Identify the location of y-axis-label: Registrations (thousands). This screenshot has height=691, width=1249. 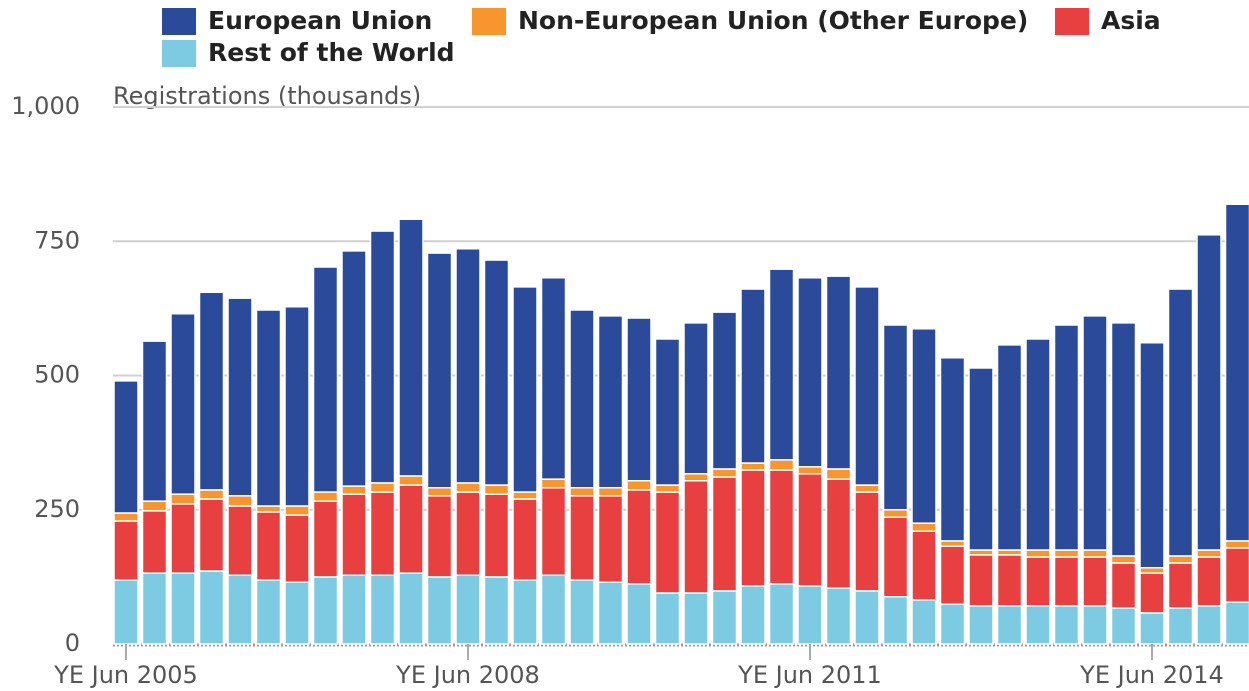
(267, 96).